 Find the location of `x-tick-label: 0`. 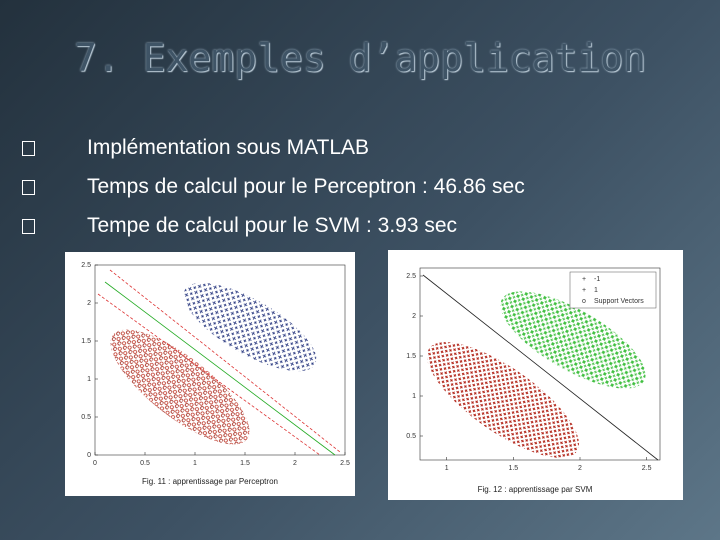

x-tick-label: 0 is located at coordinates (95, 463).